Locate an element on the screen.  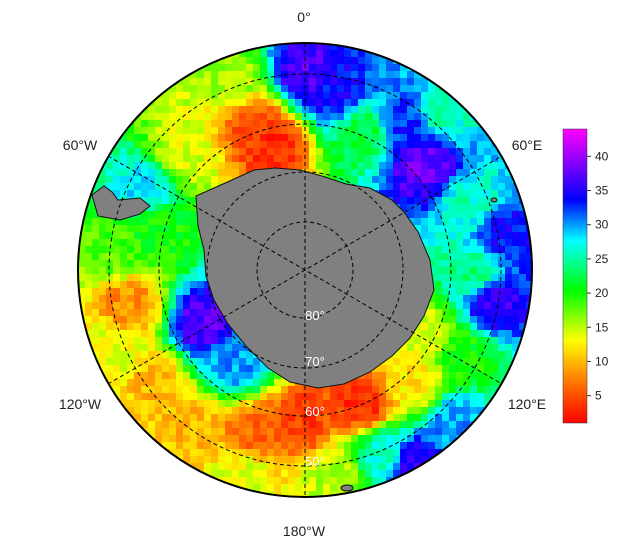
colorbar-tick-label: 5 is located at coordinates (598, 396).